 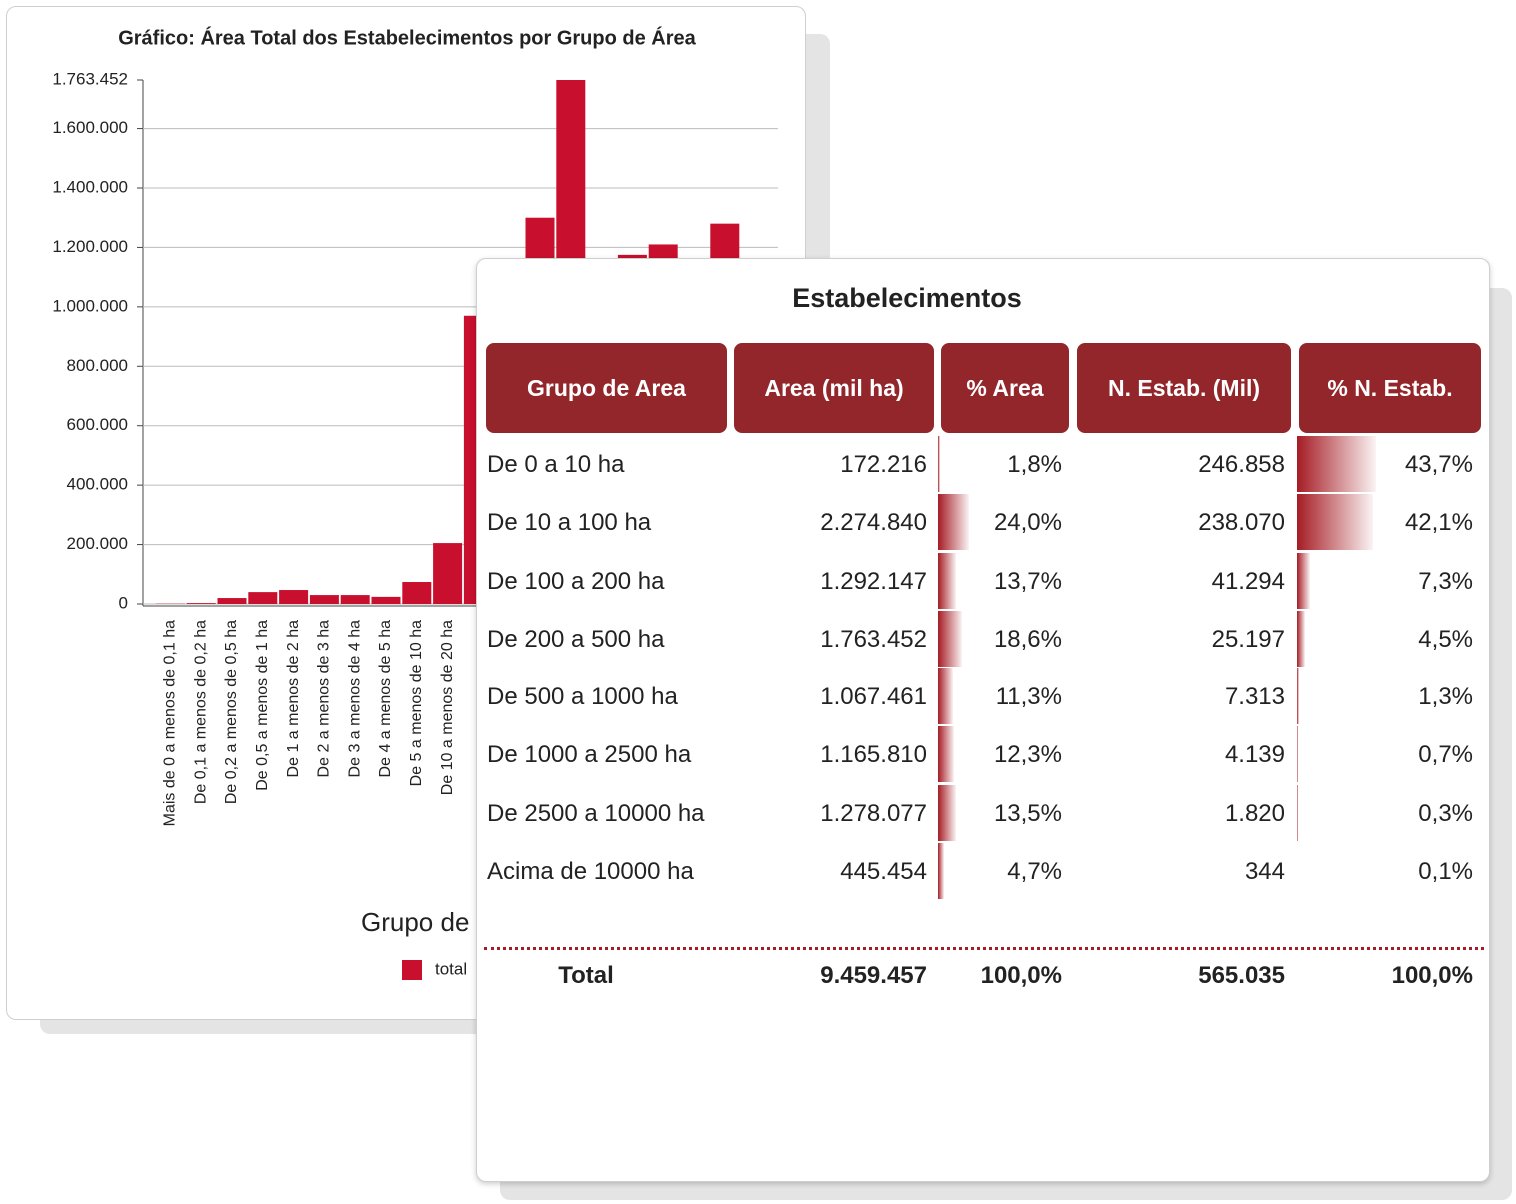 What do you see at coordinates (1027, 639) in the screenshot?
I see `cell-pct-area: 18,6%` at bounding box center [1027, 639].